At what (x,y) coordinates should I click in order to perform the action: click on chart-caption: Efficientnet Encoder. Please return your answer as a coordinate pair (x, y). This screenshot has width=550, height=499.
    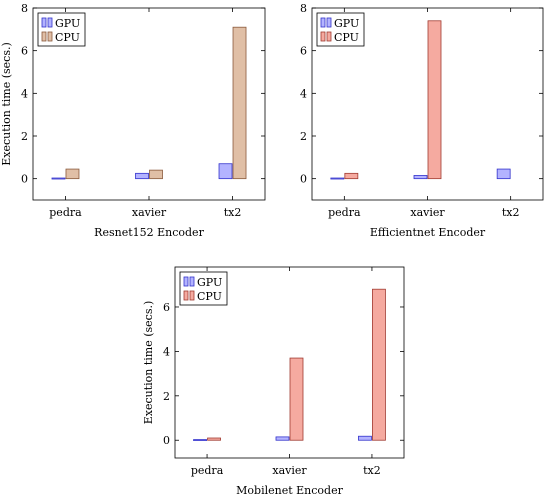
    Looking at the image, I should click on (428, 232).